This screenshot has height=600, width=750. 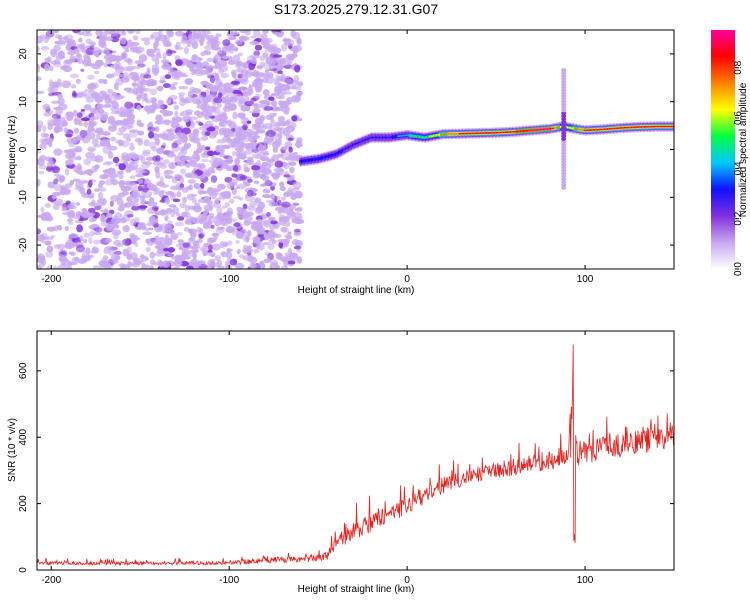 What do you see at coordinates (12, 150) in the screenshot?
I see `spectrogram-y-label: Frequency (Hz)` at bounding box center [12, 150].